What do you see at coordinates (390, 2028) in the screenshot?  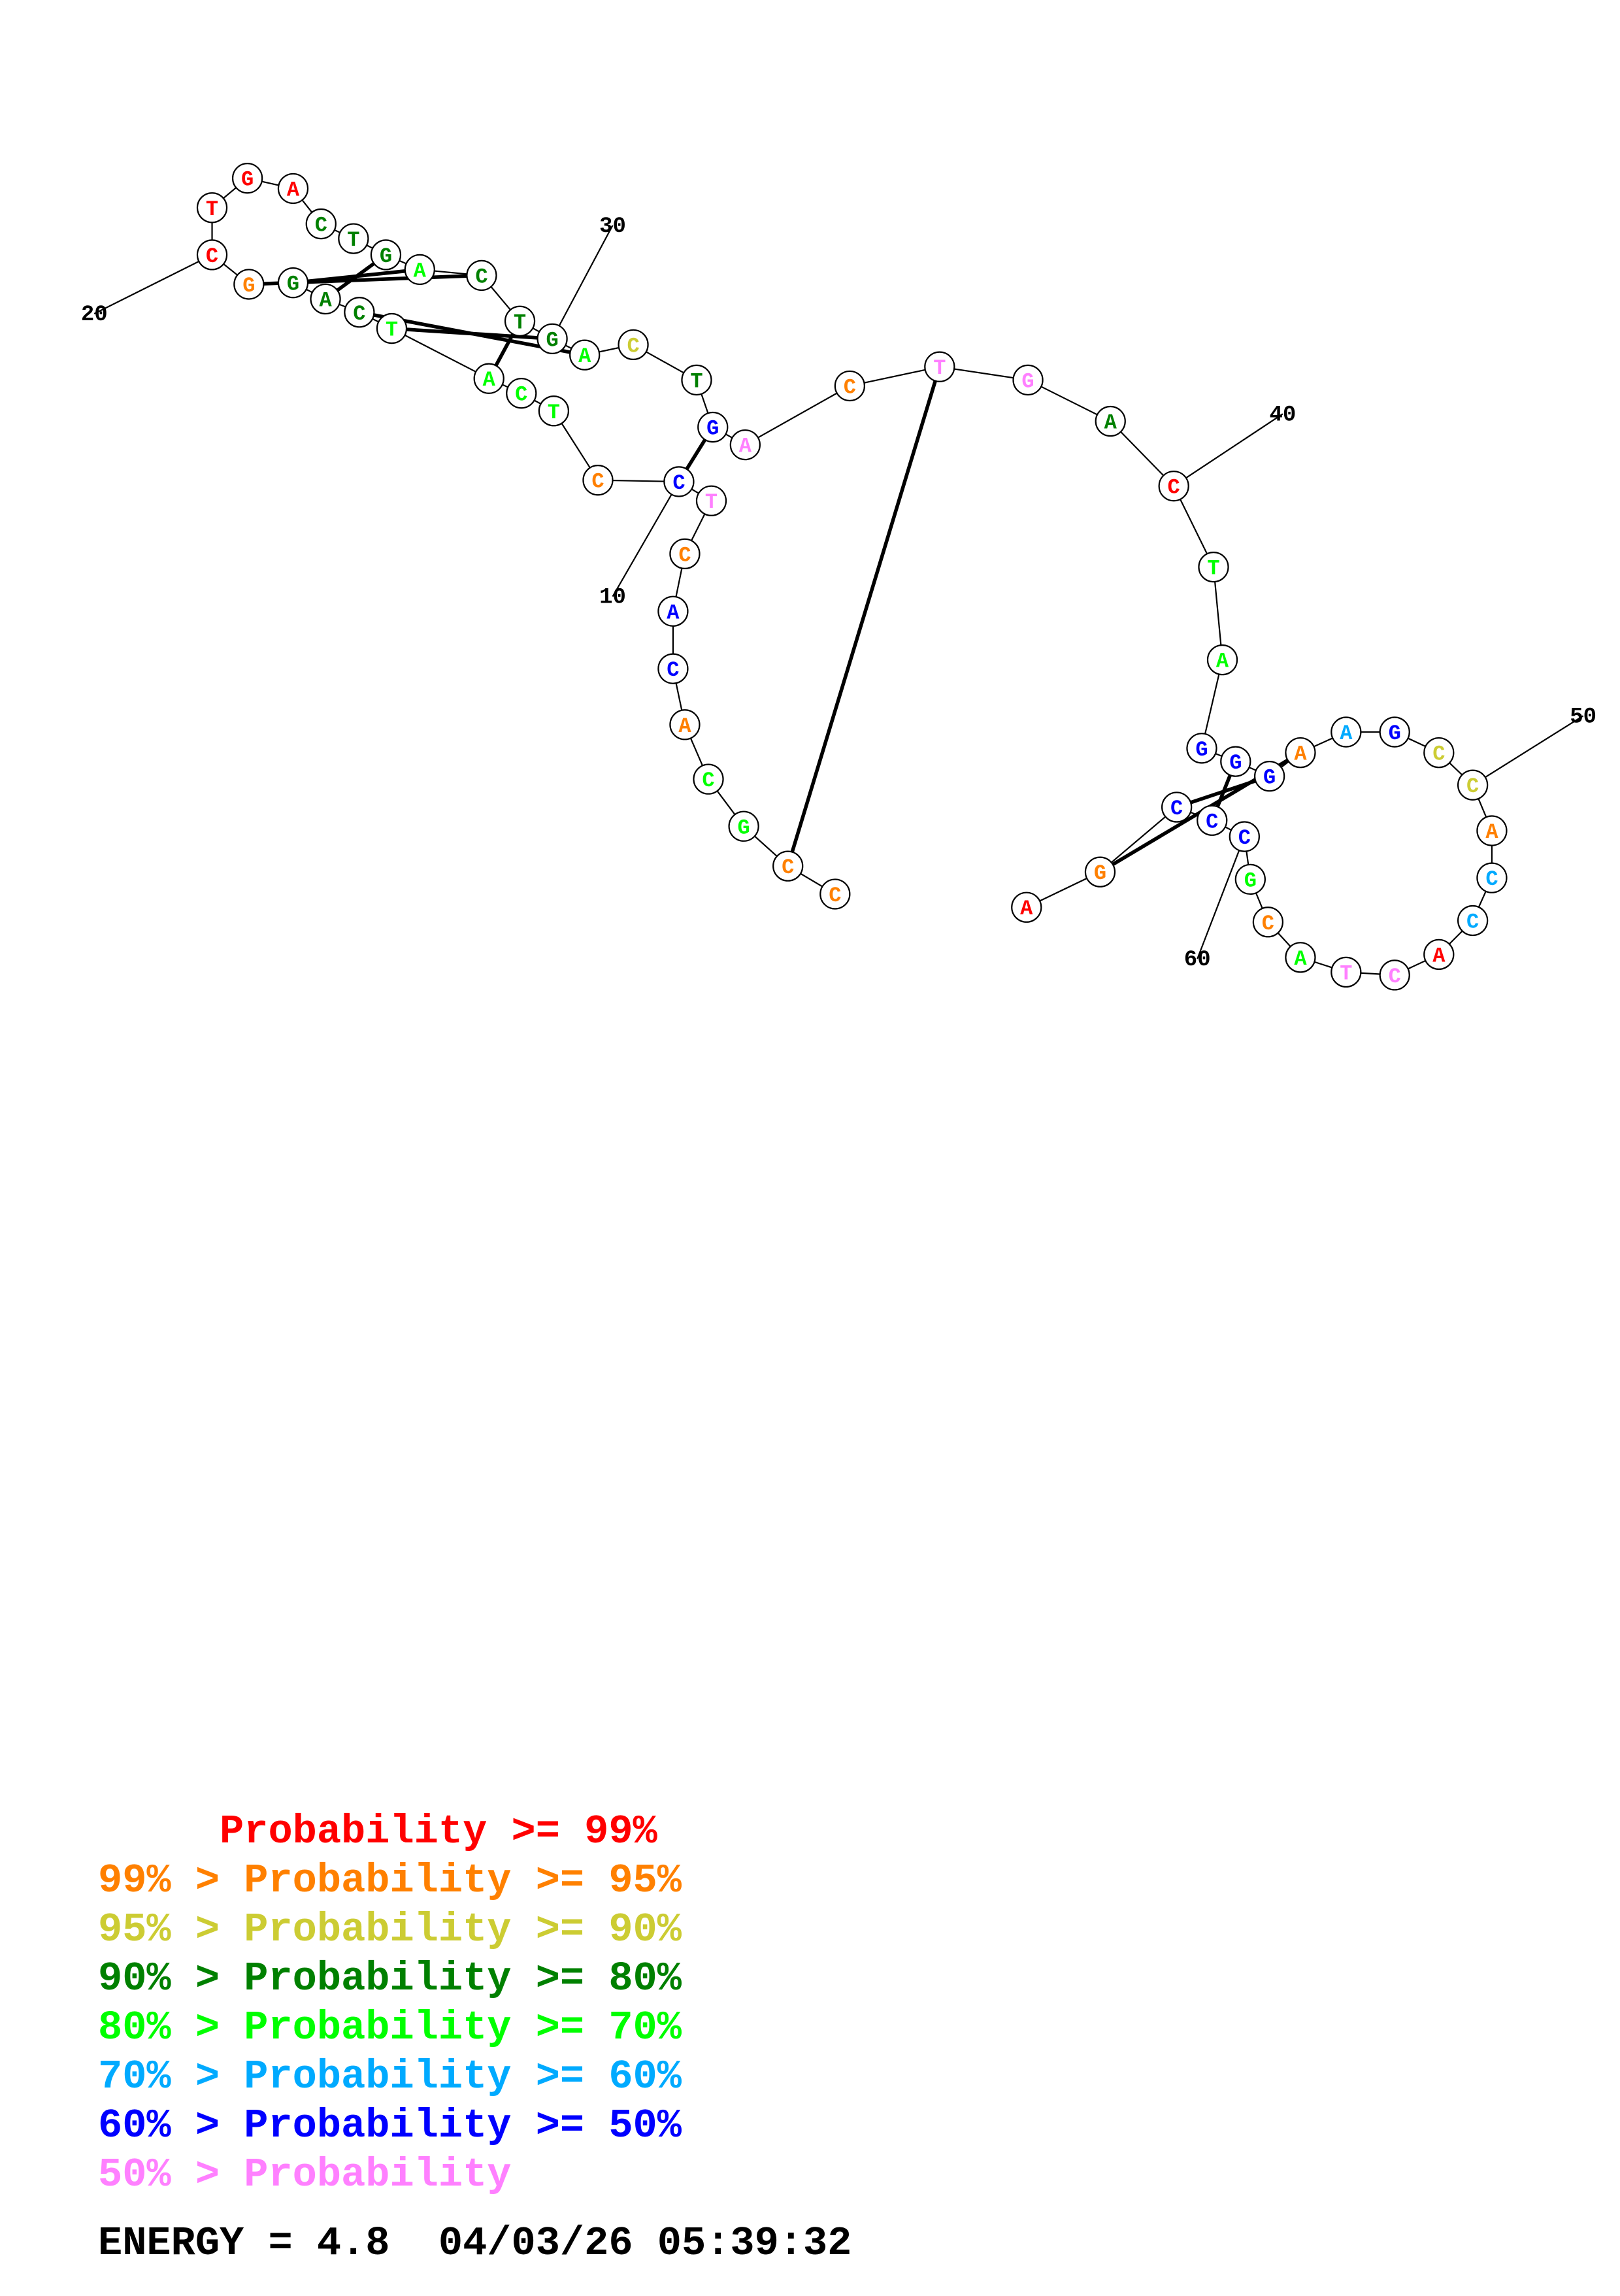 I see `legend-line-5: 80% > Probability >= 70%` at bounding box center [390, 2028].